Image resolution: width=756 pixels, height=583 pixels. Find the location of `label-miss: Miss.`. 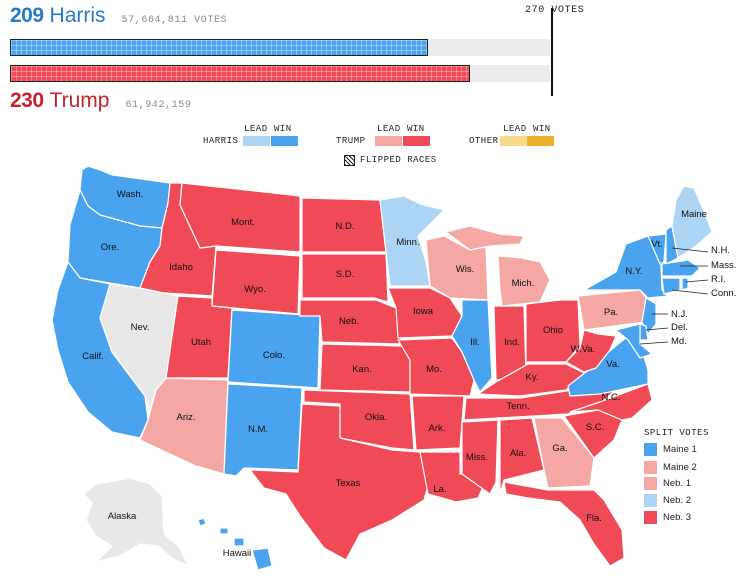

label-miss: Miss. is located at coordinates (477, 457).